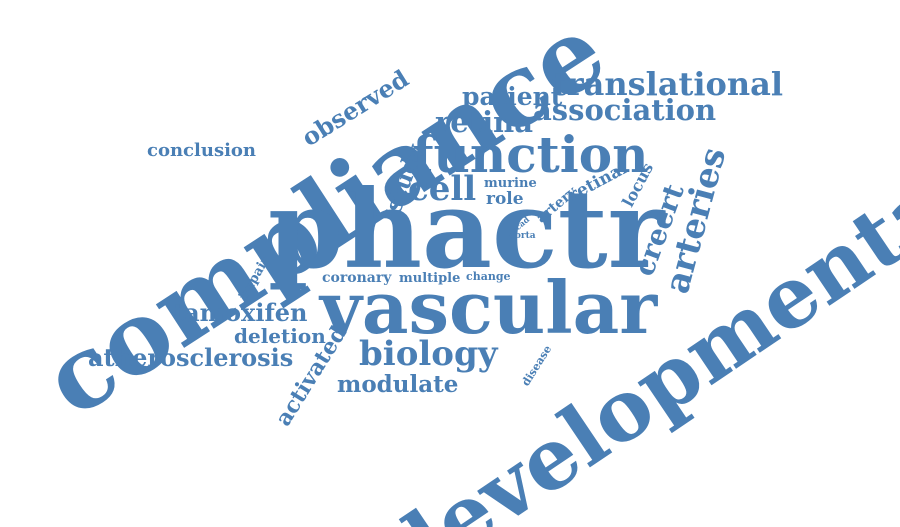  I want to click on word-biology: biology, so click(428, 354).